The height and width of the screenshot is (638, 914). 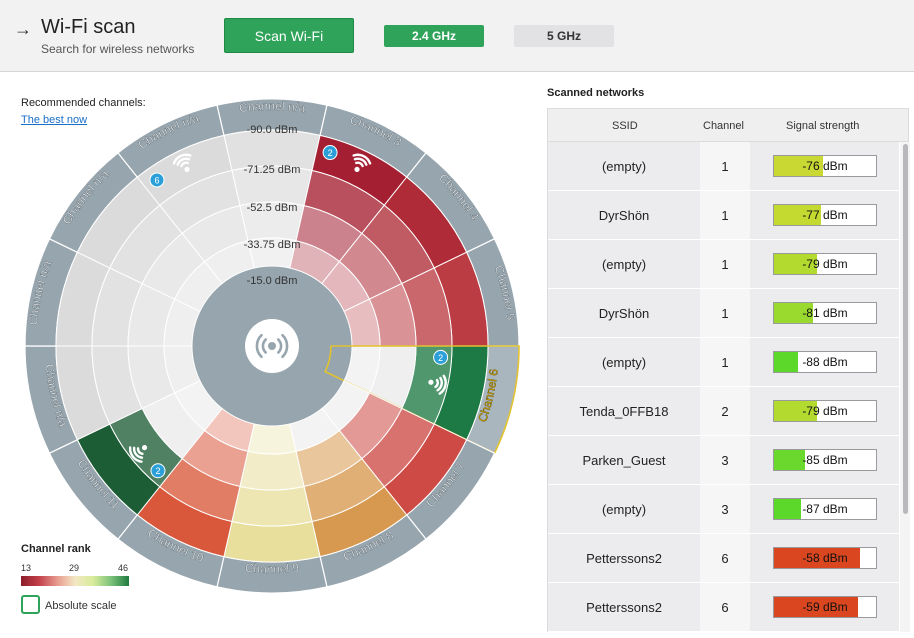 What do you see at coordinates (83, 103) in the screenshot?
I see `recommended-label: Recommended channels:` at bounding box center [83, 103].